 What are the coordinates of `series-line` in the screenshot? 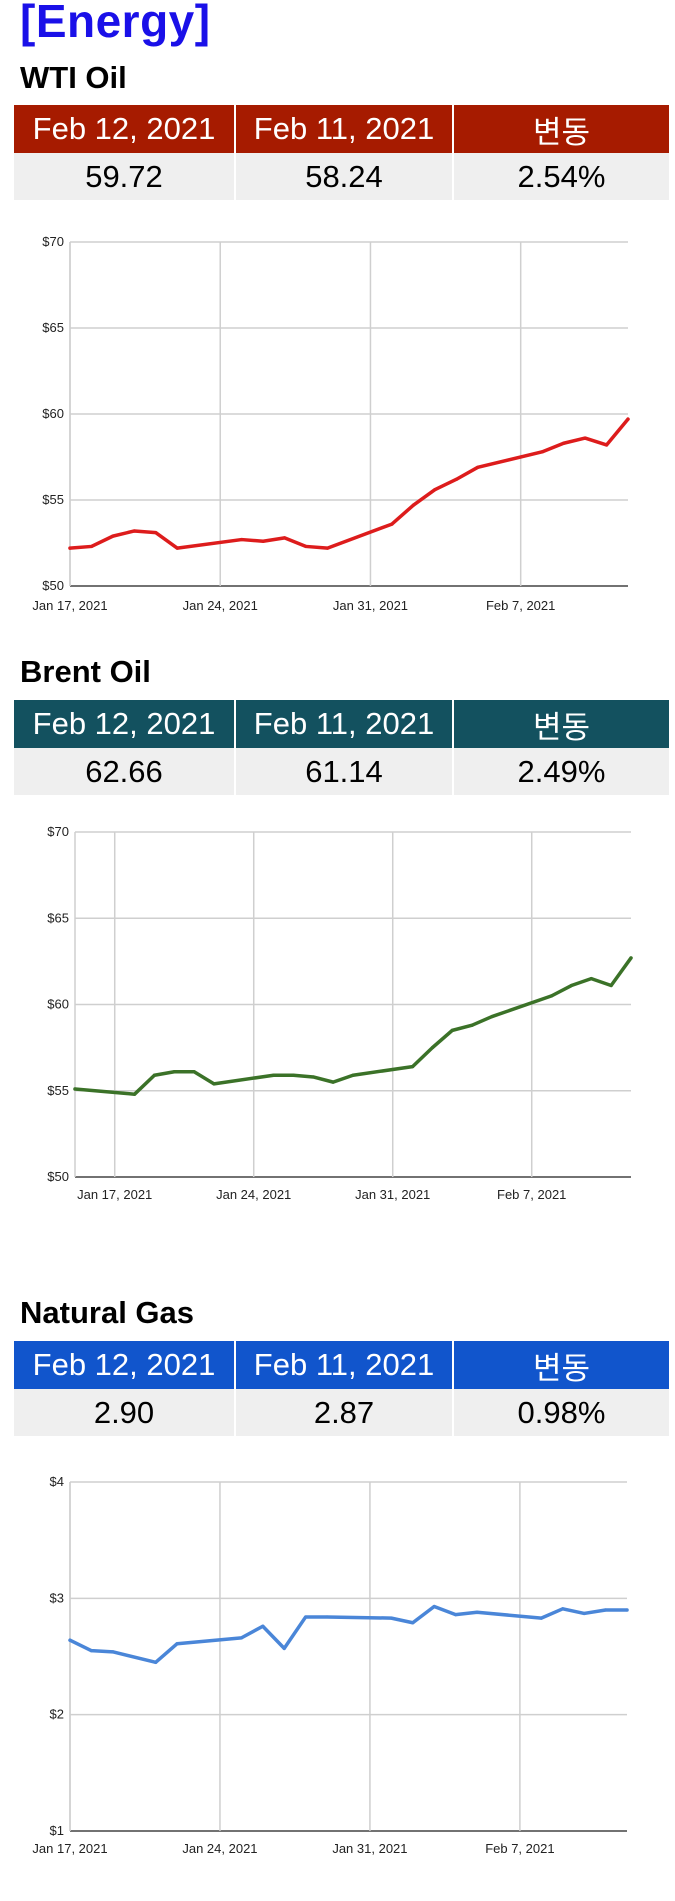 It's located at (348, 1634).